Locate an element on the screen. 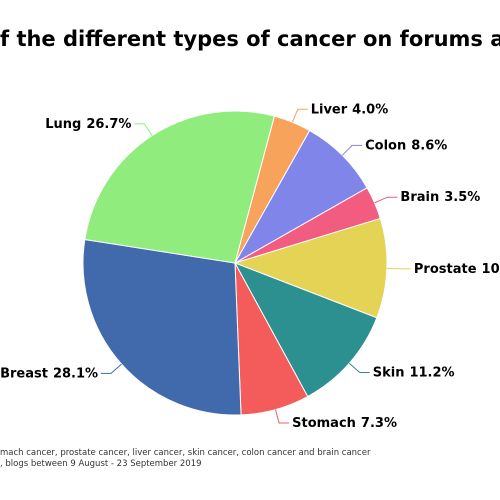  data-label: Lung 26.7% is located at coordinates (88, 123).